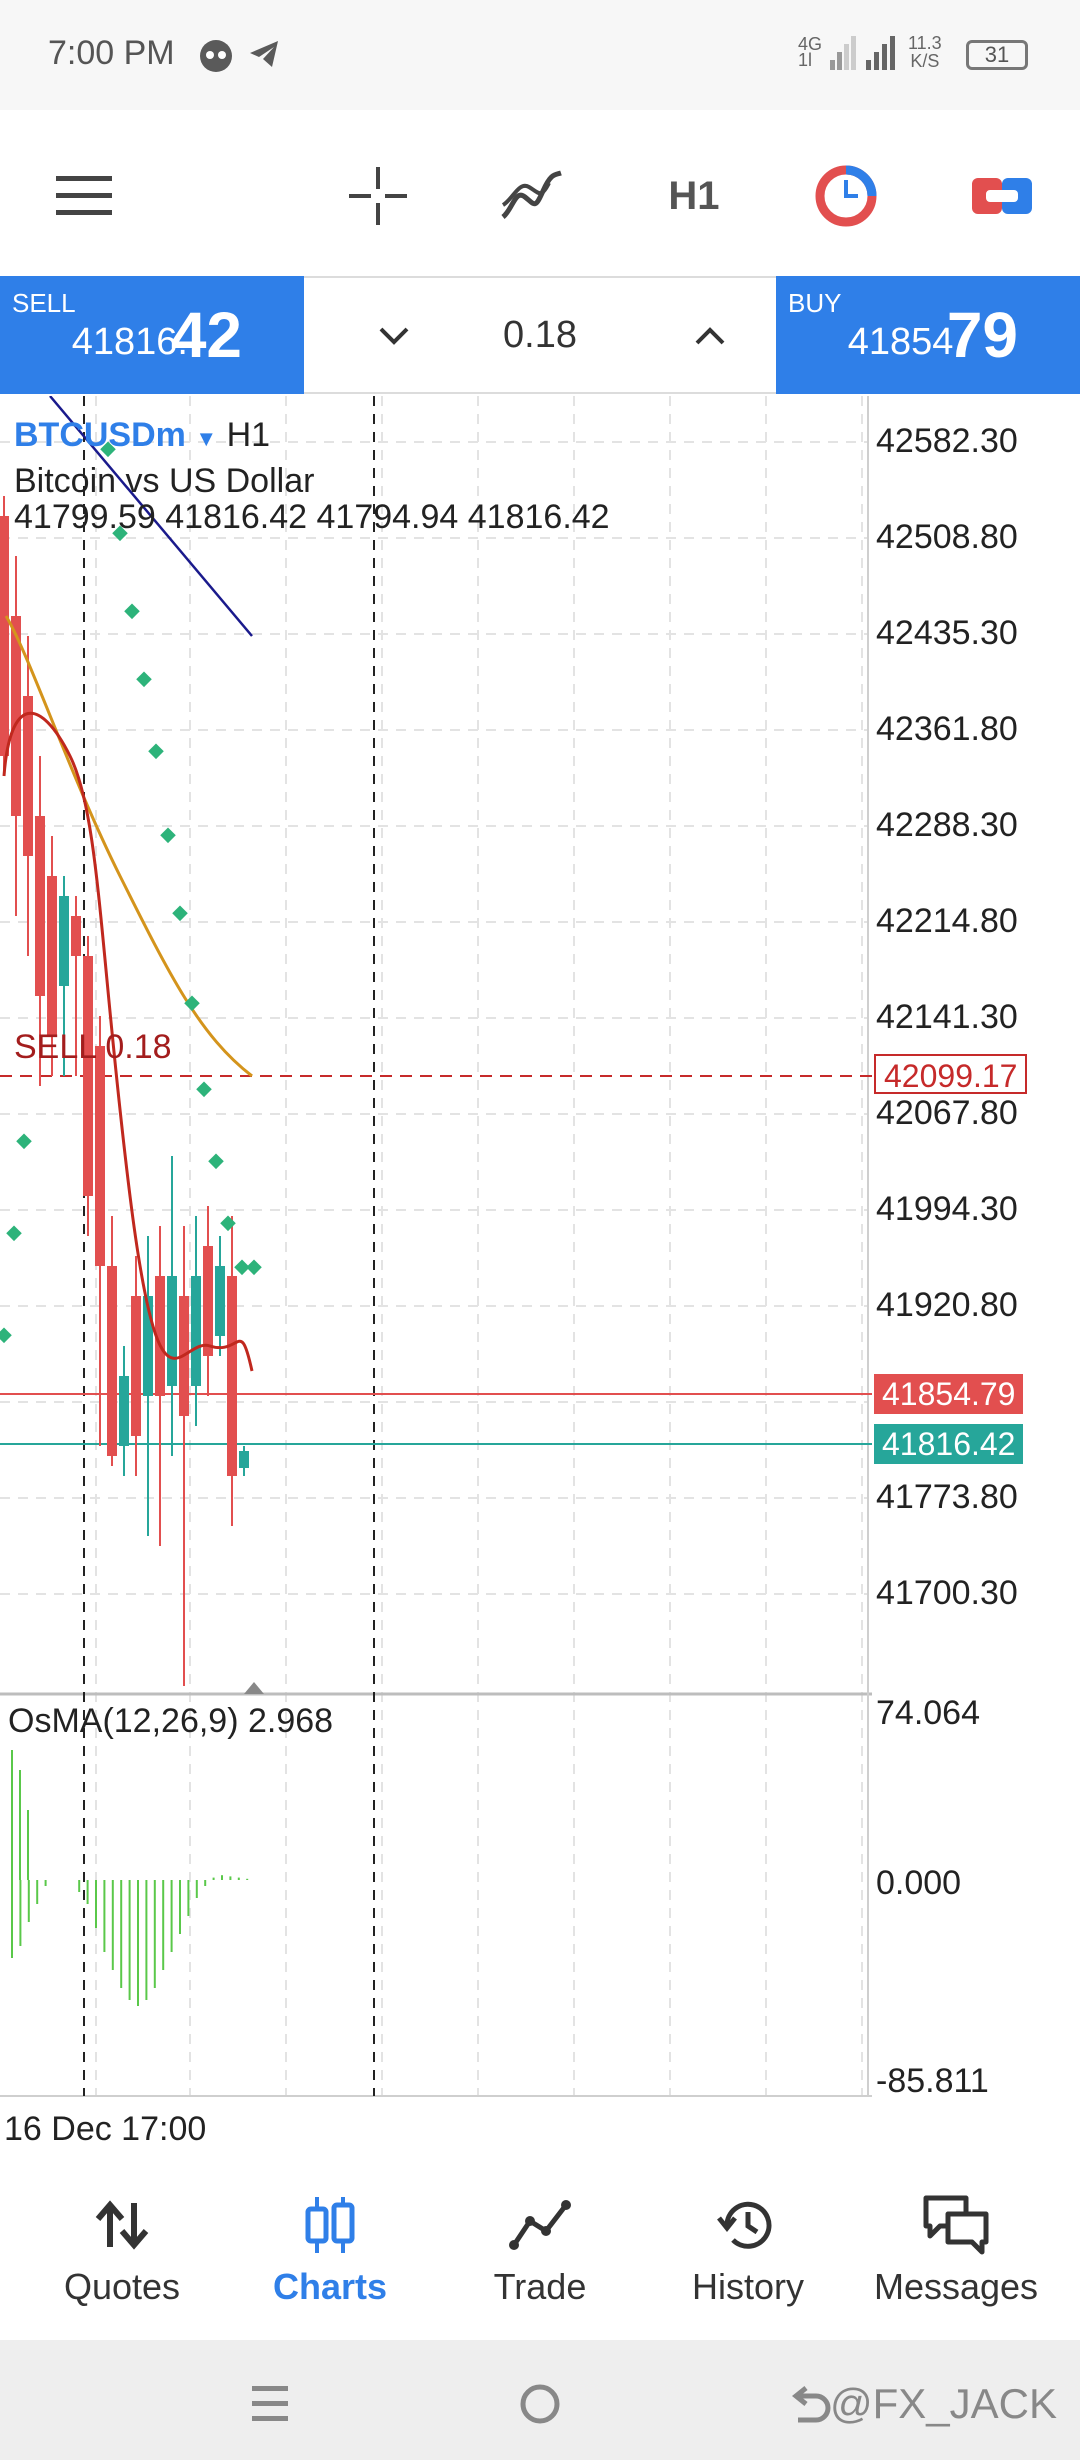 The height and width of the screenshot is (2460, 1080). I want to click on lot-decrease-button, so click(394, 336).